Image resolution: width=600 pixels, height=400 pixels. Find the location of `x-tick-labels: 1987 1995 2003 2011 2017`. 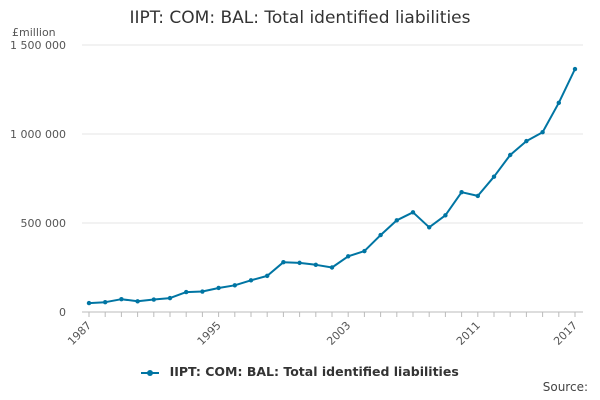

x-tick-labels: 1987 1995 2003 2011 2017 is located at coordinates (322, 333).